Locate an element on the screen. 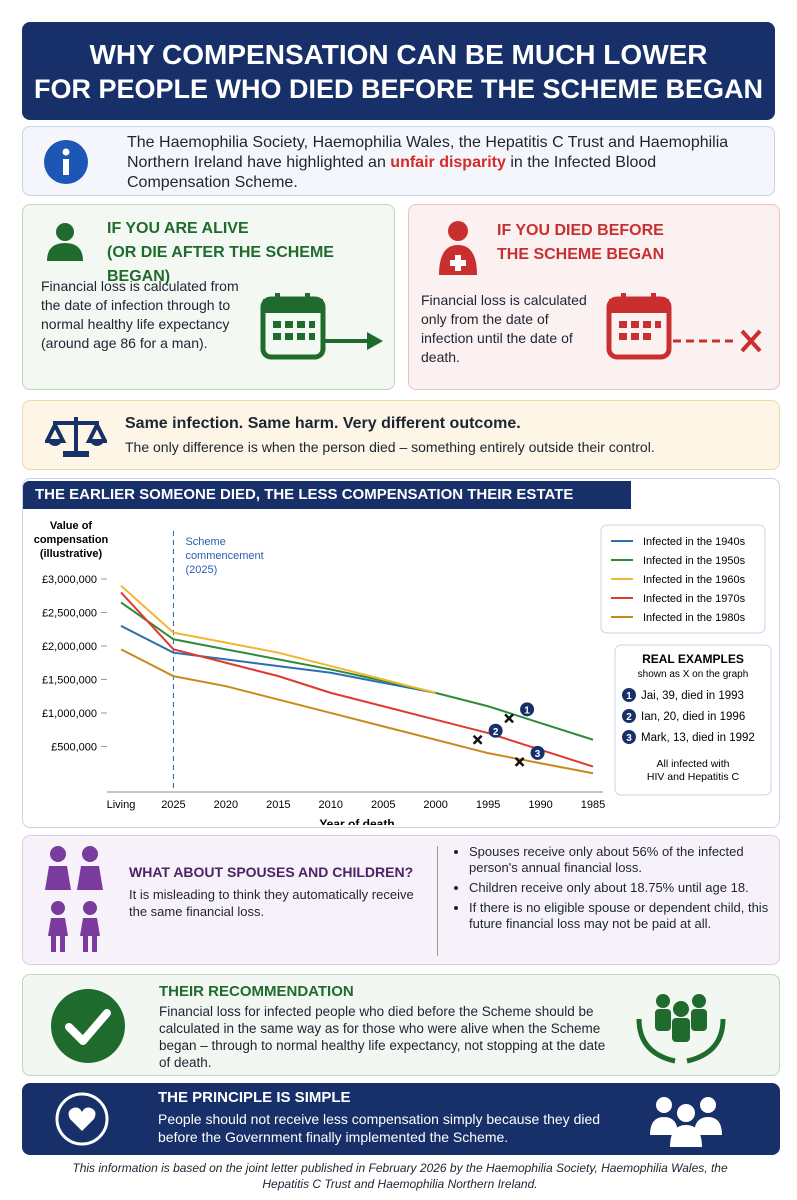 This screenshot has width=797, height=1200. panel-title: IF YOU DIED BEFORE THE SCHEME BEGAN is located at coordinates (580, 243).